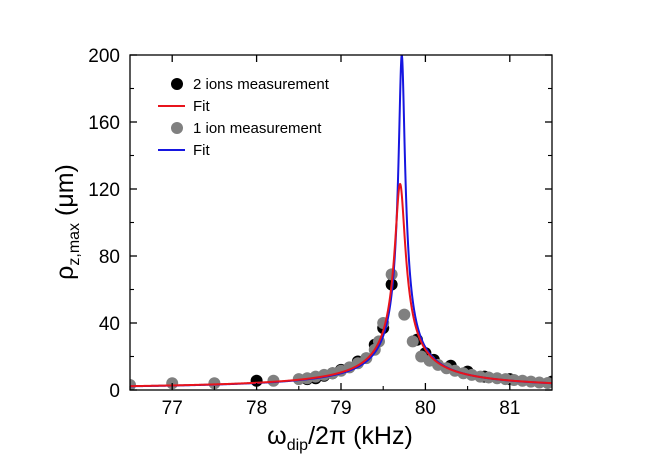 The height and width of the screenshot is (470, 664). I want to click on x-axis-title: ωdip/2π (kHz), so click(340, 438).